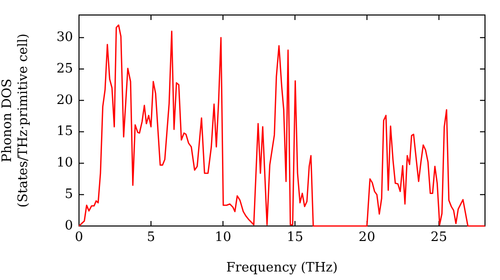 This screenshot has height=280, width=500. Describe the element at coordinates (223, 238) in the screenshot. I see `x-tick-label: 10` at that location.